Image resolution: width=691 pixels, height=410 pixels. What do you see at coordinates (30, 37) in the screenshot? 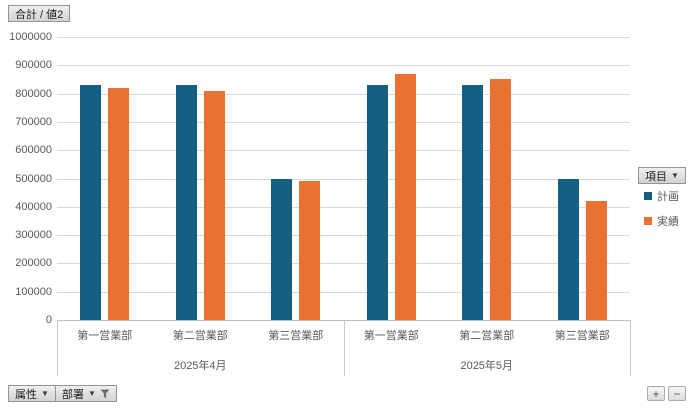
I see `y-axis-tick-label: 1000000` at bounding box center [30, 37].